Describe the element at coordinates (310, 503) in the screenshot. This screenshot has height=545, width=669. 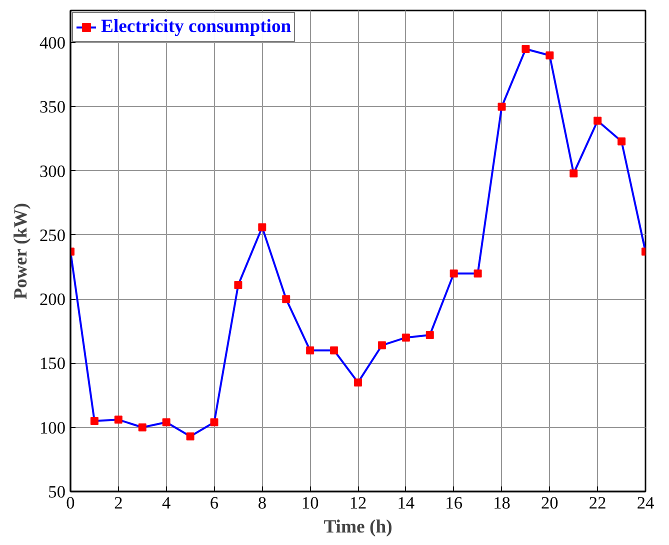
I see `x-tick-label: 10` at that location.